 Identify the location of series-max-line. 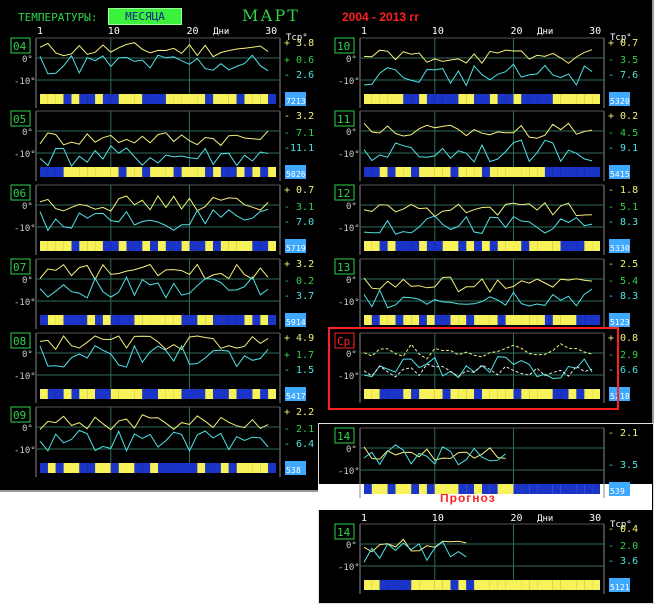
(154, 138).